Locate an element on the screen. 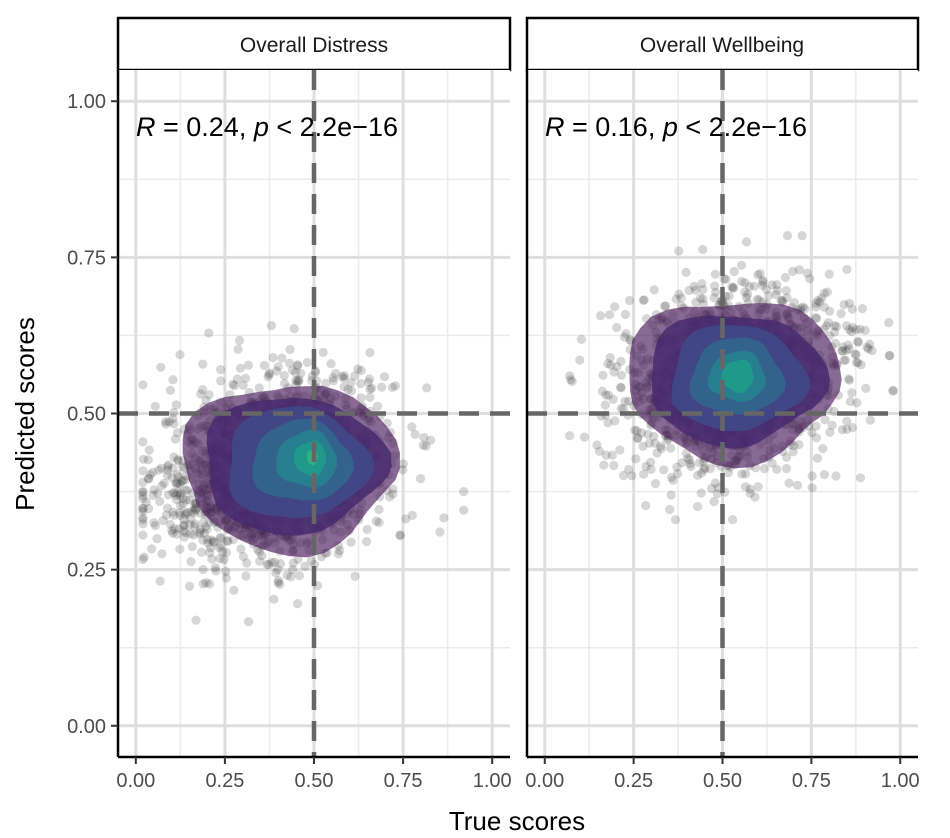 The height and width of the screenshot is (838, 950). annotation-eq1: = 0.16, is located at coordinates (614, 127).